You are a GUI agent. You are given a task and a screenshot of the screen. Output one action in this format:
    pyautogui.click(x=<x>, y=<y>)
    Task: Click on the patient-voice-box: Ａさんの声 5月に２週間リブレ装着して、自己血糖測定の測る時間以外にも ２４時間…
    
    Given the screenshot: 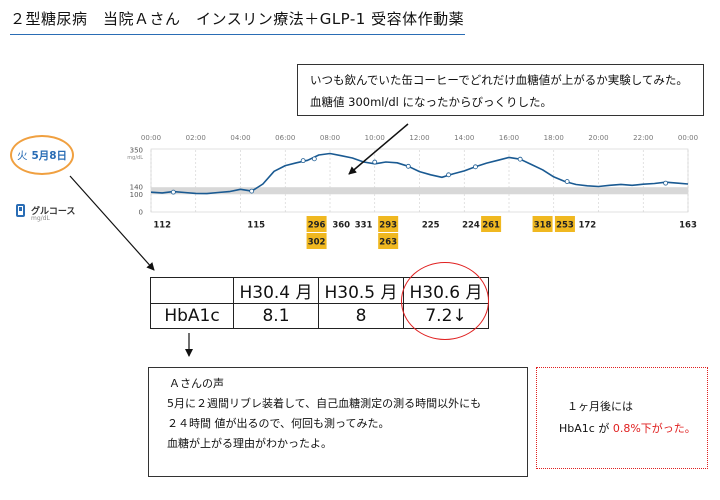 What is the action you would take?
    pyautogui.click(x=338, y=422)
    